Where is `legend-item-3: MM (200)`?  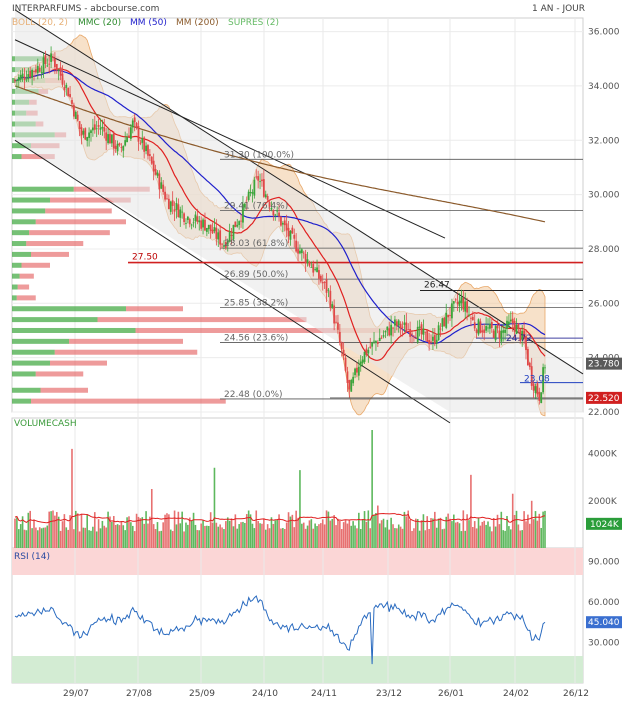
legend-item-3: MM (200) is located at coordinates (197, 23).